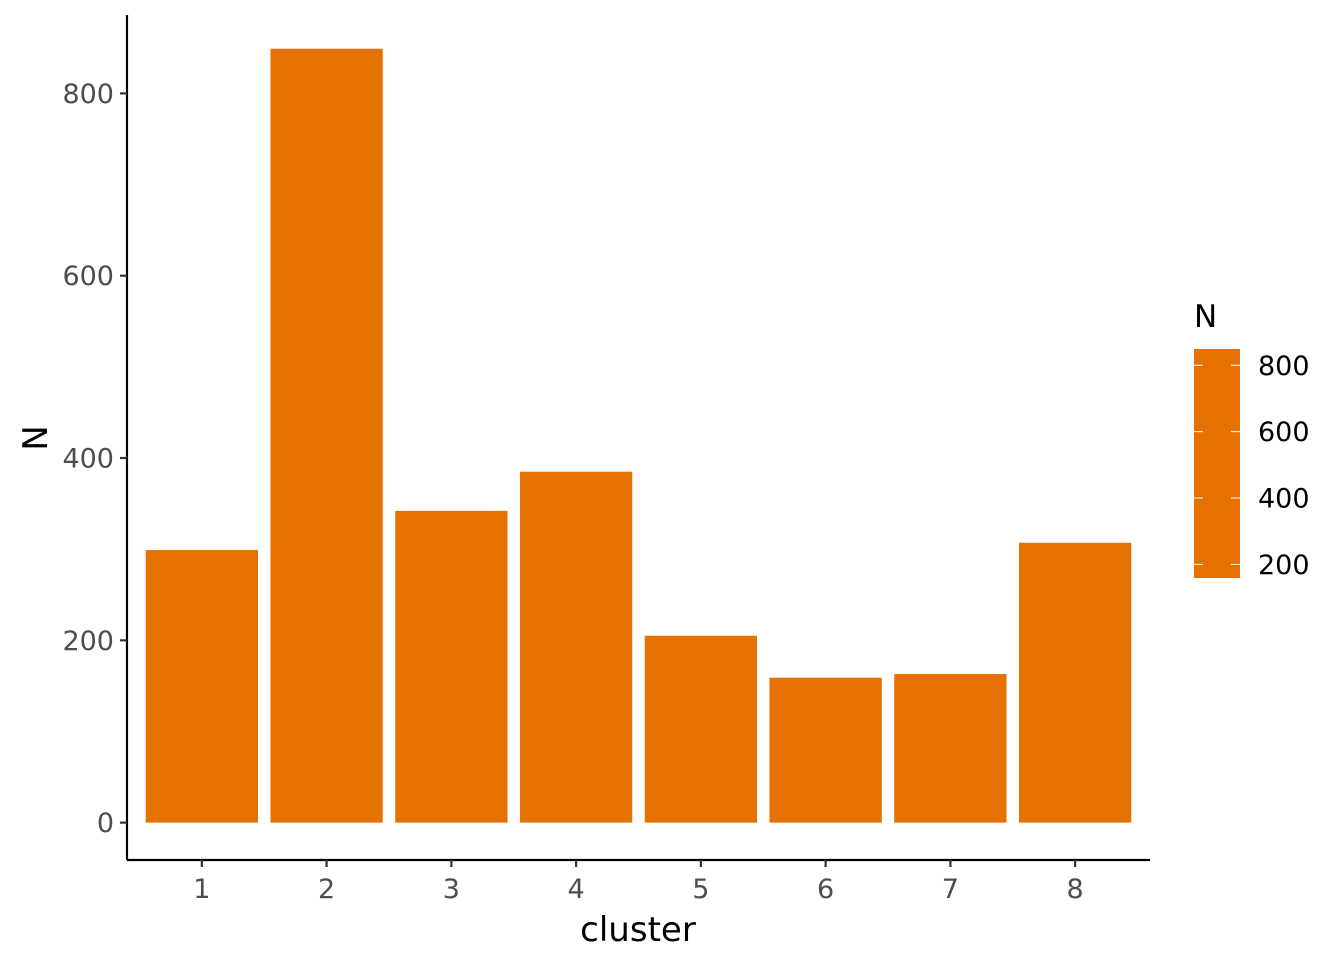  I want to click on x-tick-label: 2, so click(326, 889).